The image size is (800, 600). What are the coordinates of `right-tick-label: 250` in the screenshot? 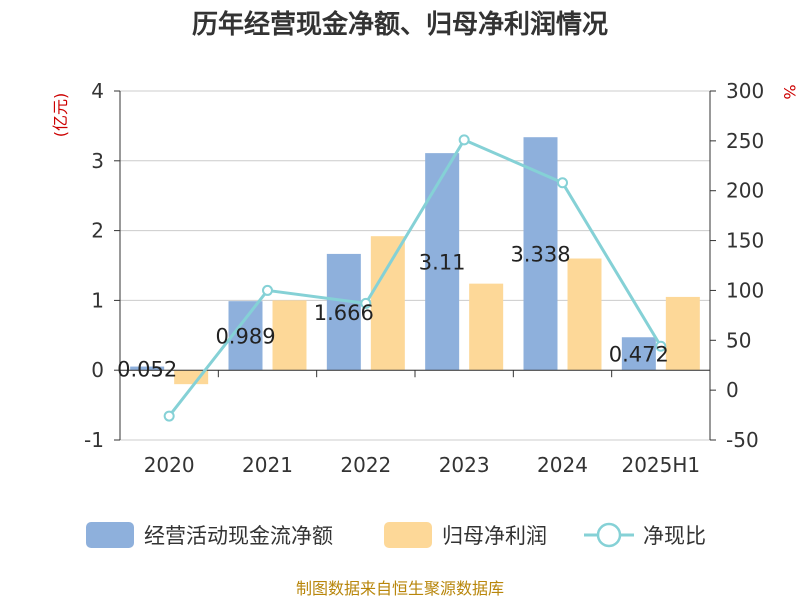 It's located at (745, 141).